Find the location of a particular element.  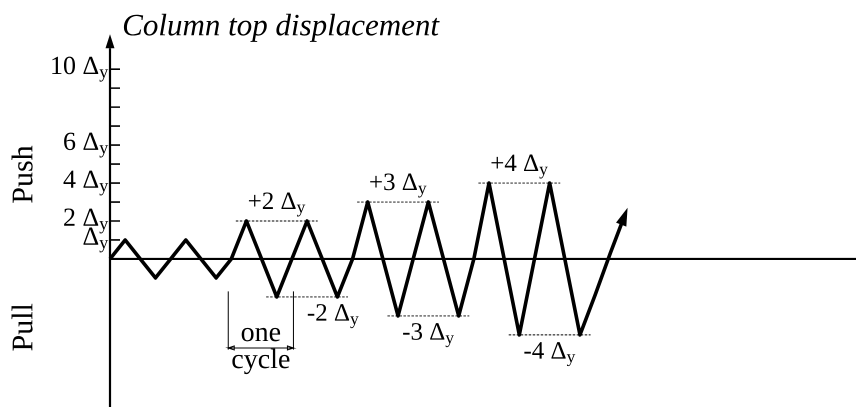

y-tick-label: 6 Δ$_{y}$ is located at coordinates (86, 145).